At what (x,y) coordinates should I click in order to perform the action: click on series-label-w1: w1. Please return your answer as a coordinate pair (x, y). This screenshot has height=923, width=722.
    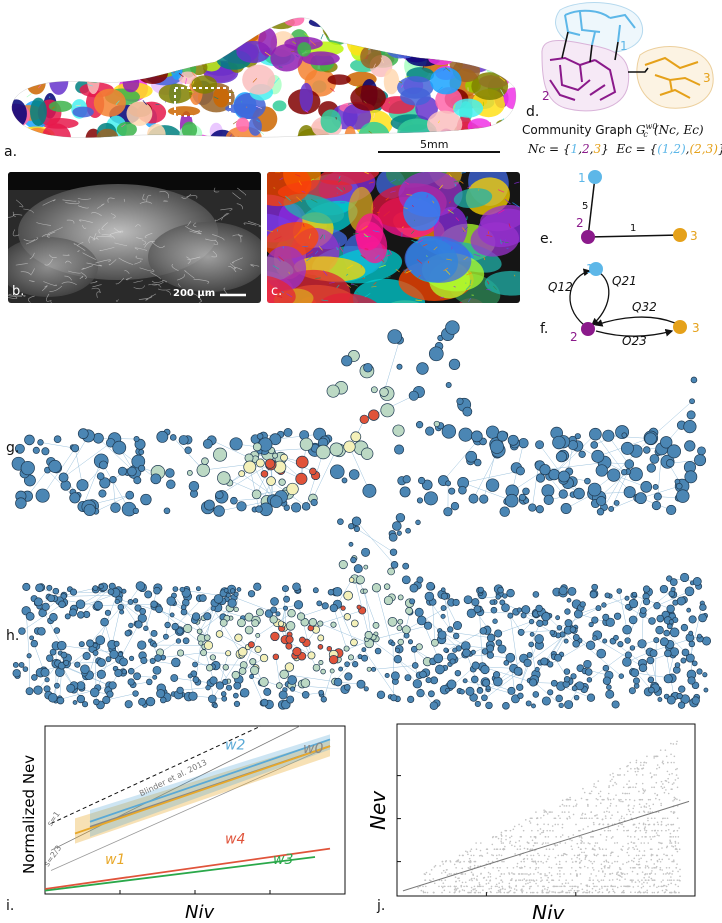
    Looking at the image, I should click on (115, 860).